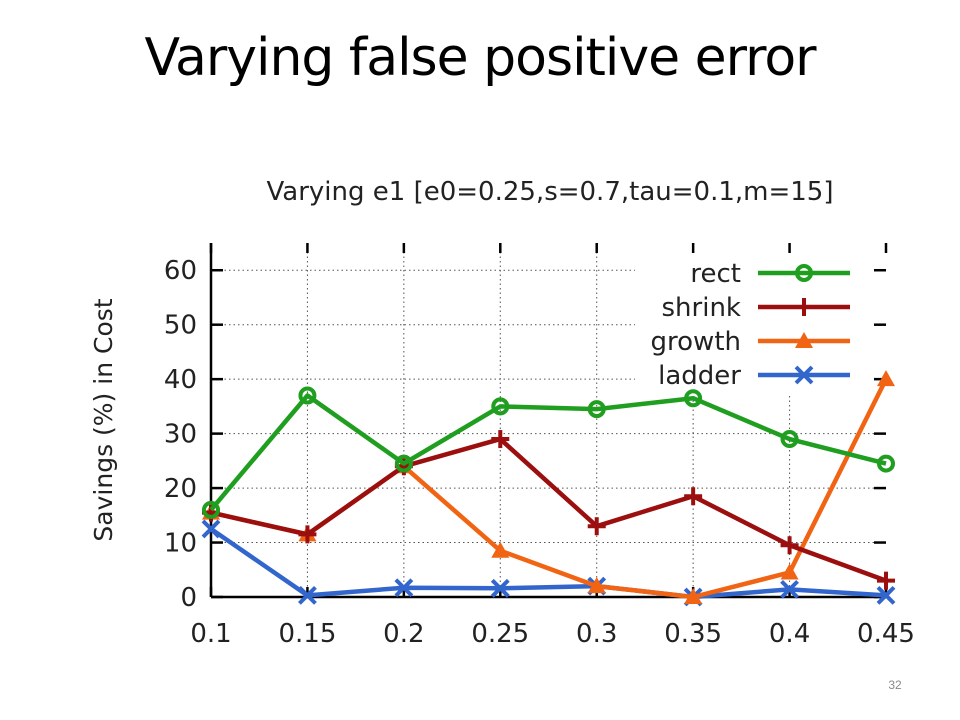  I want to click on x-tick-label: 0.4, so click(789, 634).